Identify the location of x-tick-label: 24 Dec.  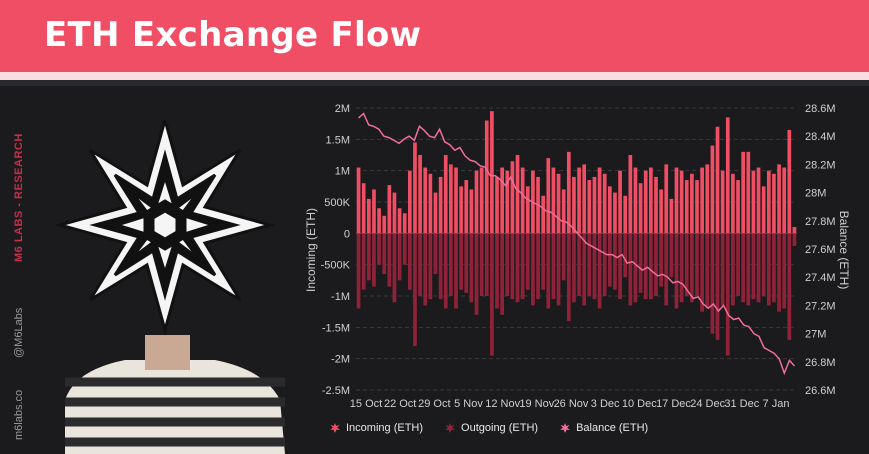
(707, 404).